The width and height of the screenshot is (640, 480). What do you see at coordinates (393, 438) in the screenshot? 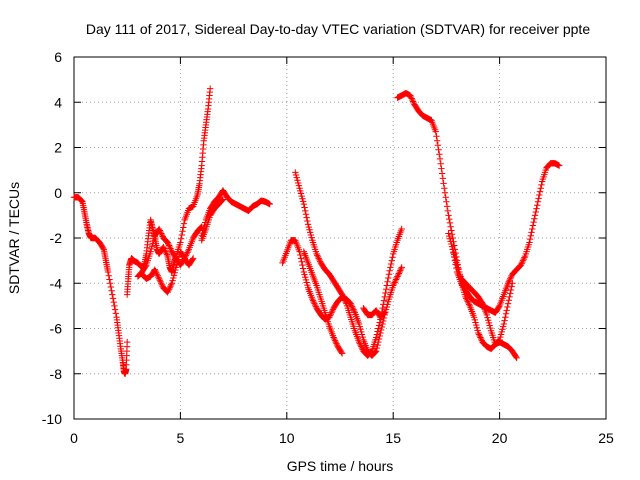
I see `x-tick-label: 15` at bounding box center [393, 438].